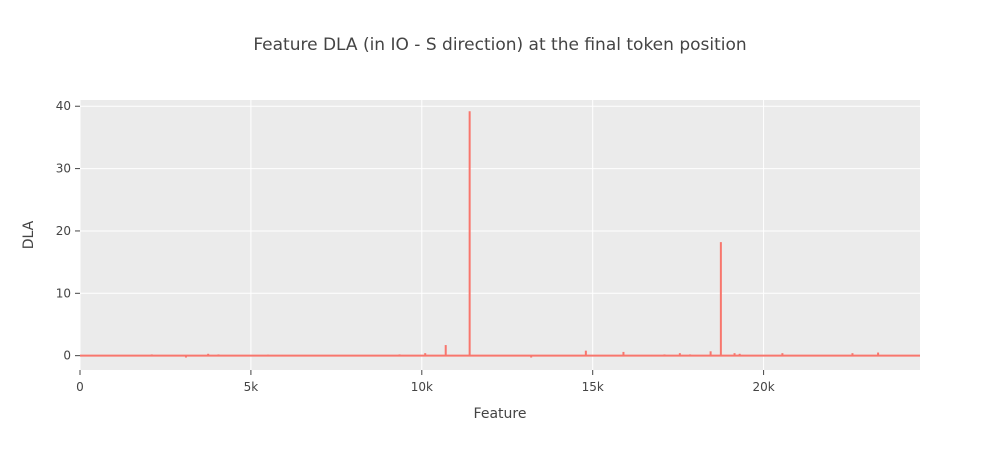 This screenshot has height=450, width=1000. I want to click on x-tick-label: 0, so click(80, 387).